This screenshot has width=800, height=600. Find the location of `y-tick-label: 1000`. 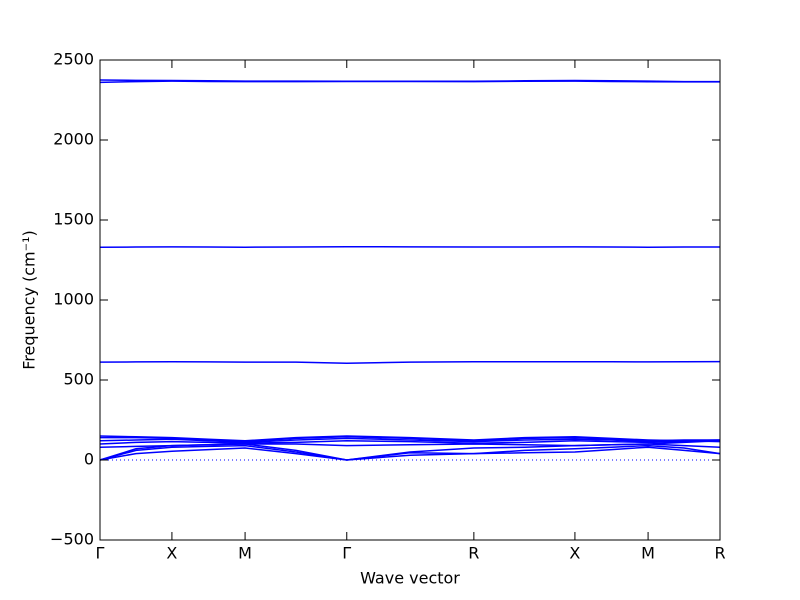

y-tick-label: 1000 is located at coordinates (73, 299).